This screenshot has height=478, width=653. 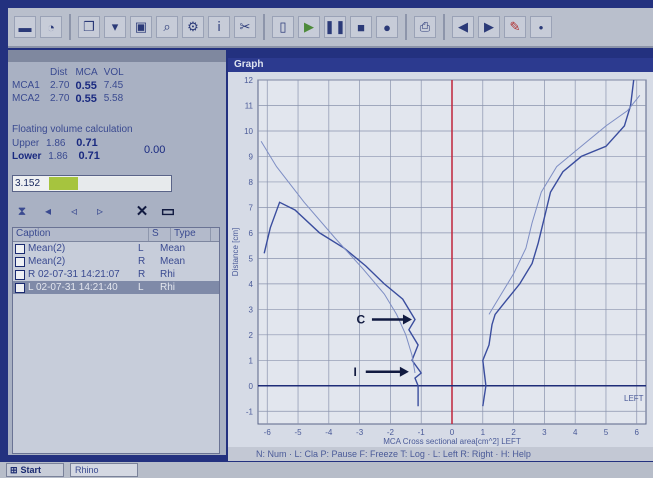 I want to click on list-item: R 02-07-31 14:21:07 R Rhi, so click(x=116, y=274).